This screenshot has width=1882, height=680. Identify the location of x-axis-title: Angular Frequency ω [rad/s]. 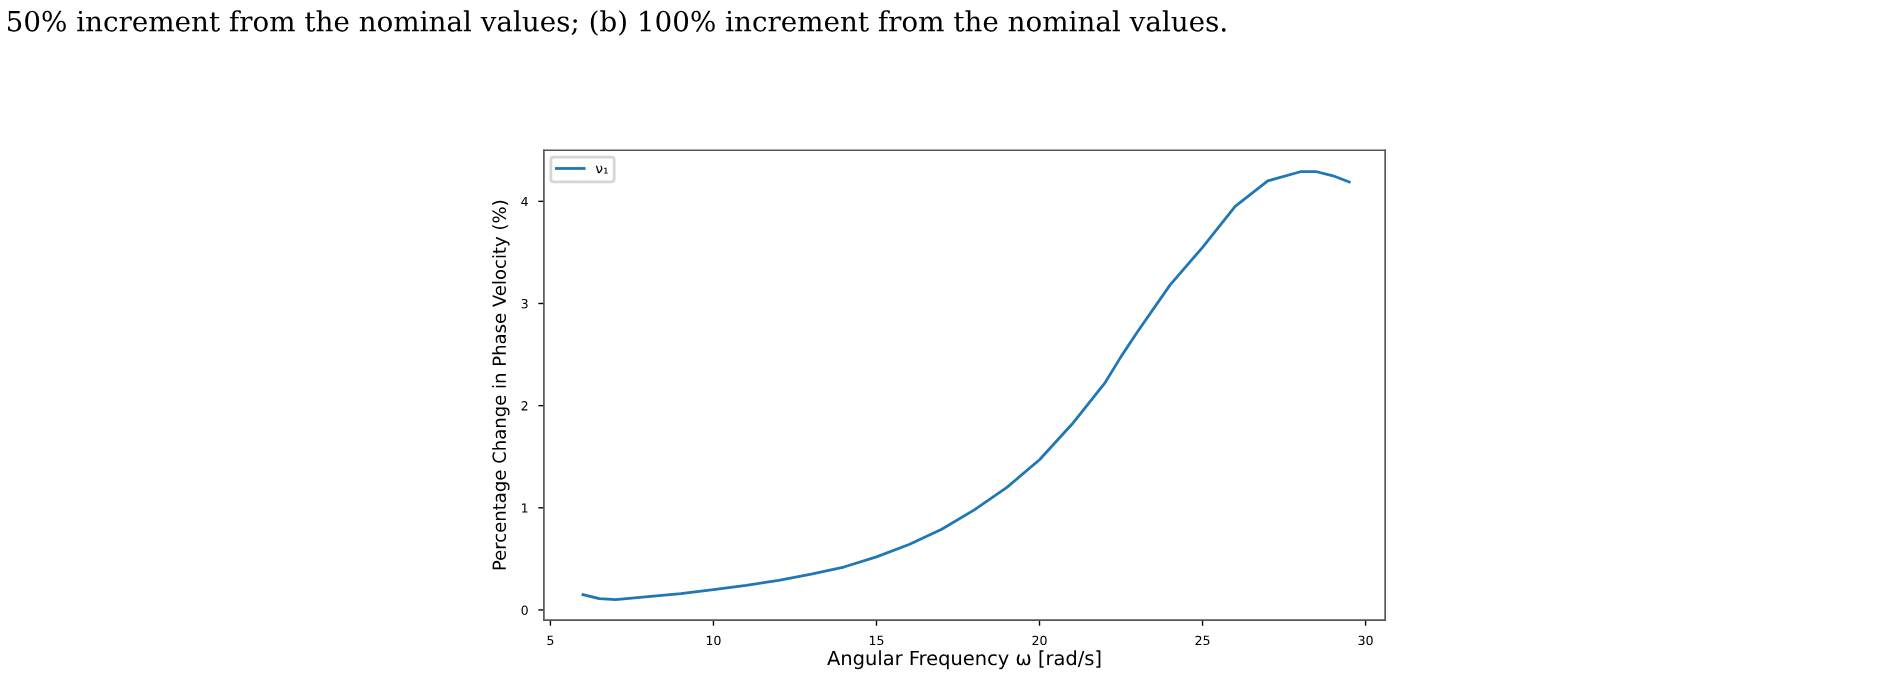
(964, 660).